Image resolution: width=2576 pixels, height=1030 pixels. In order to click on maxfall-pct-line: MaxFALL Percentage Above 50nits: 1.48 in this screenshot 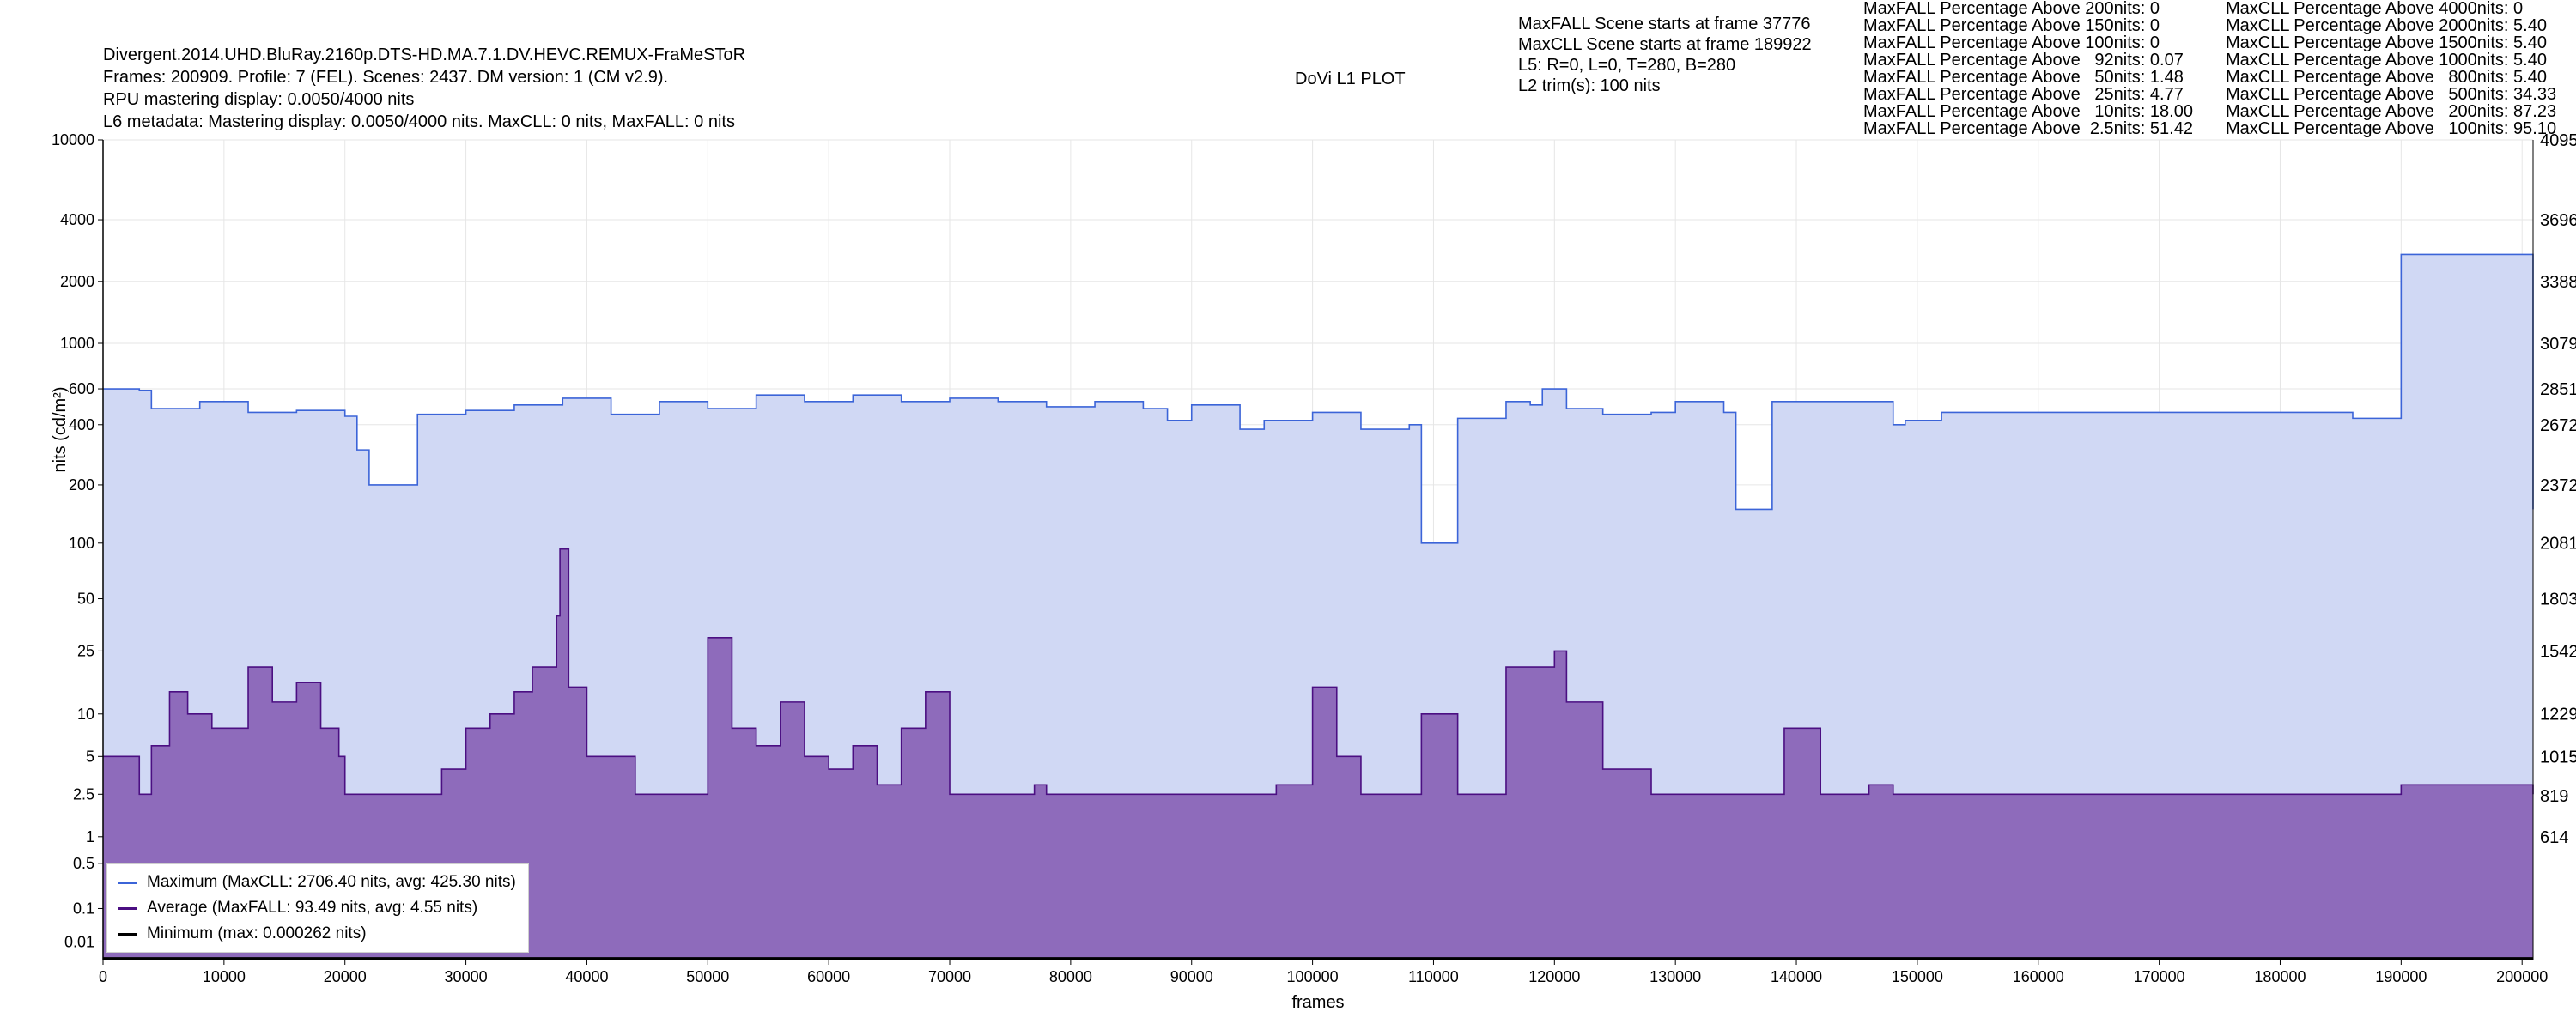, I will do `click(2024, 77)`.